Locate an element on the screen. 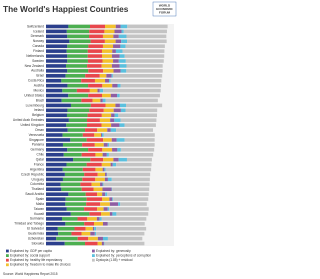 This screenshot has height=279, width=320. legend-swatch is located at coordinates (7, 260).